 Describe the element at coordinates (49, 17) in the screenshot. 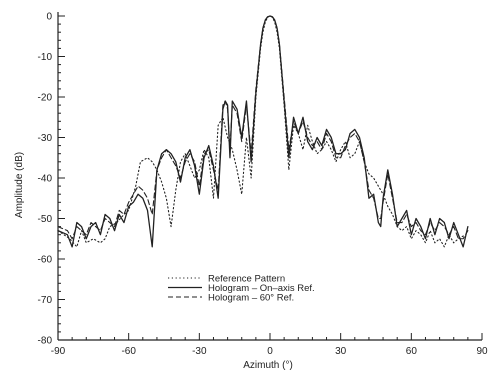

I see `y-tick-label: 0` at that location.